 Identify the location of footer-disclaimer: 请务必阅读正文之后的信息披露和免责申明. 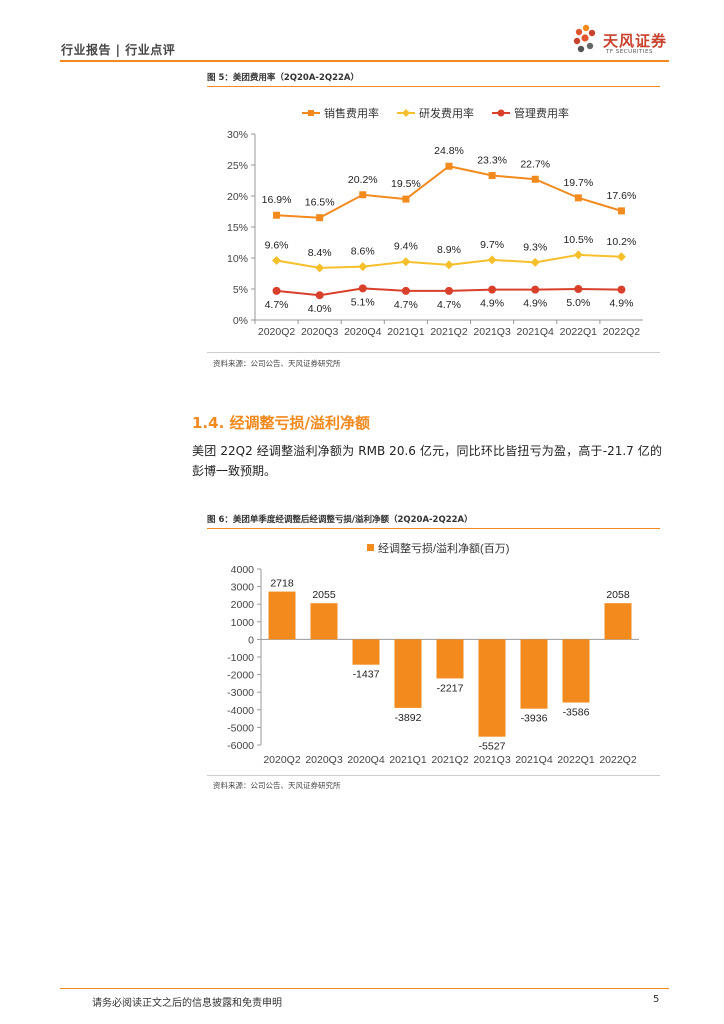
(187, 1003).